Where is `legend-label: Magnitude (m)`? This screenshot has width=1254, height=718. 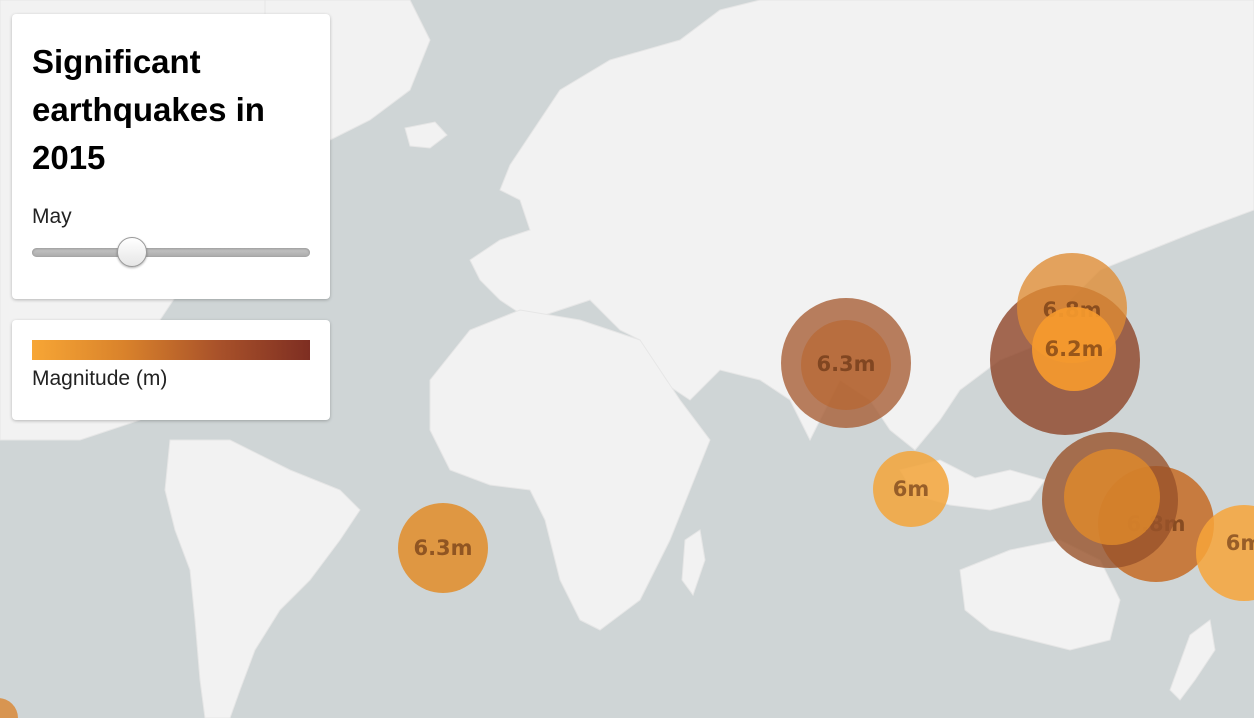 legend-label: Magnitude (m) is located at coordinates (100, 378).